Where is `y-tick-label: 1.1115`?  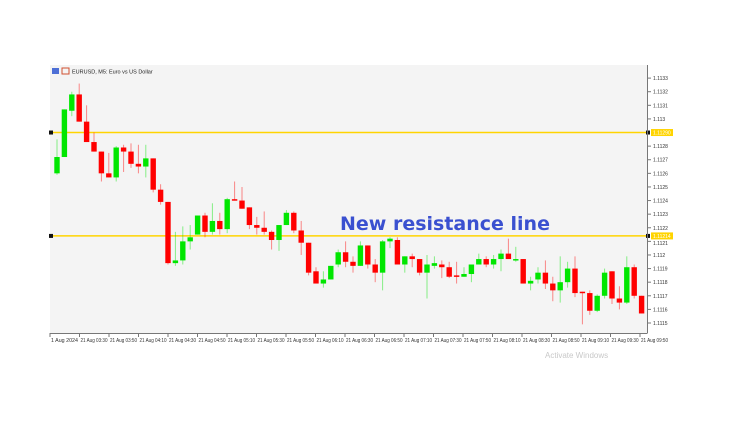
y-tick-label: 1.1115 is located at coordinates (660, 324).